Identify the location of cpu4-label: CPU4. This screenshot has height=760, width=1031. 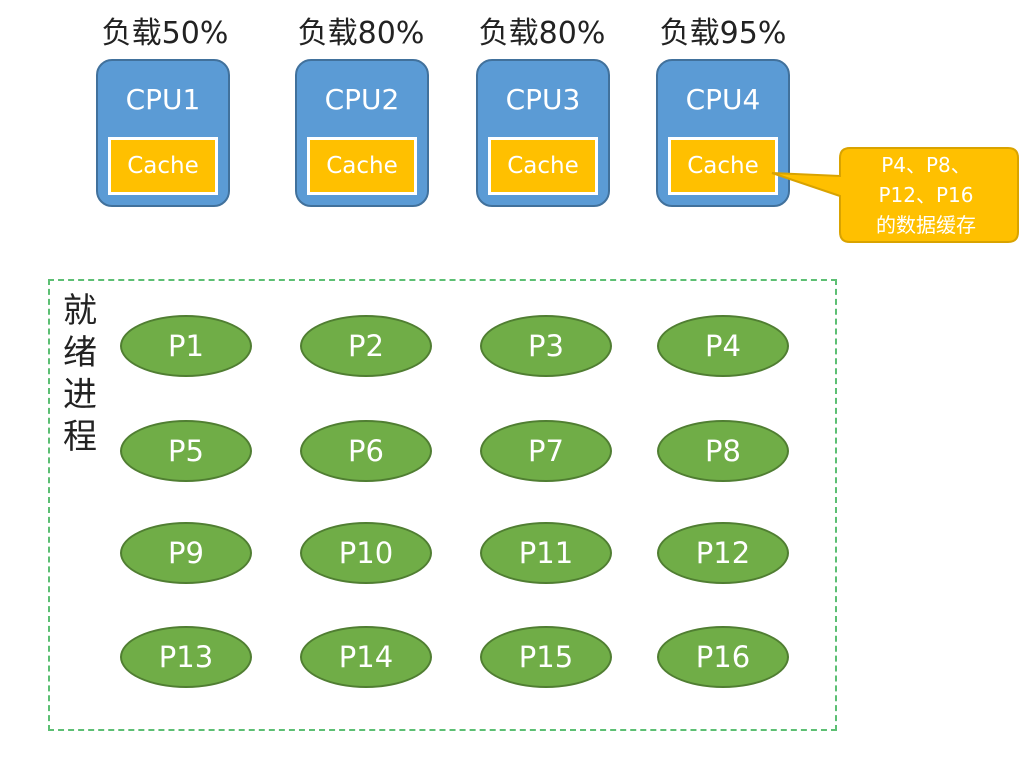
(723, 99).